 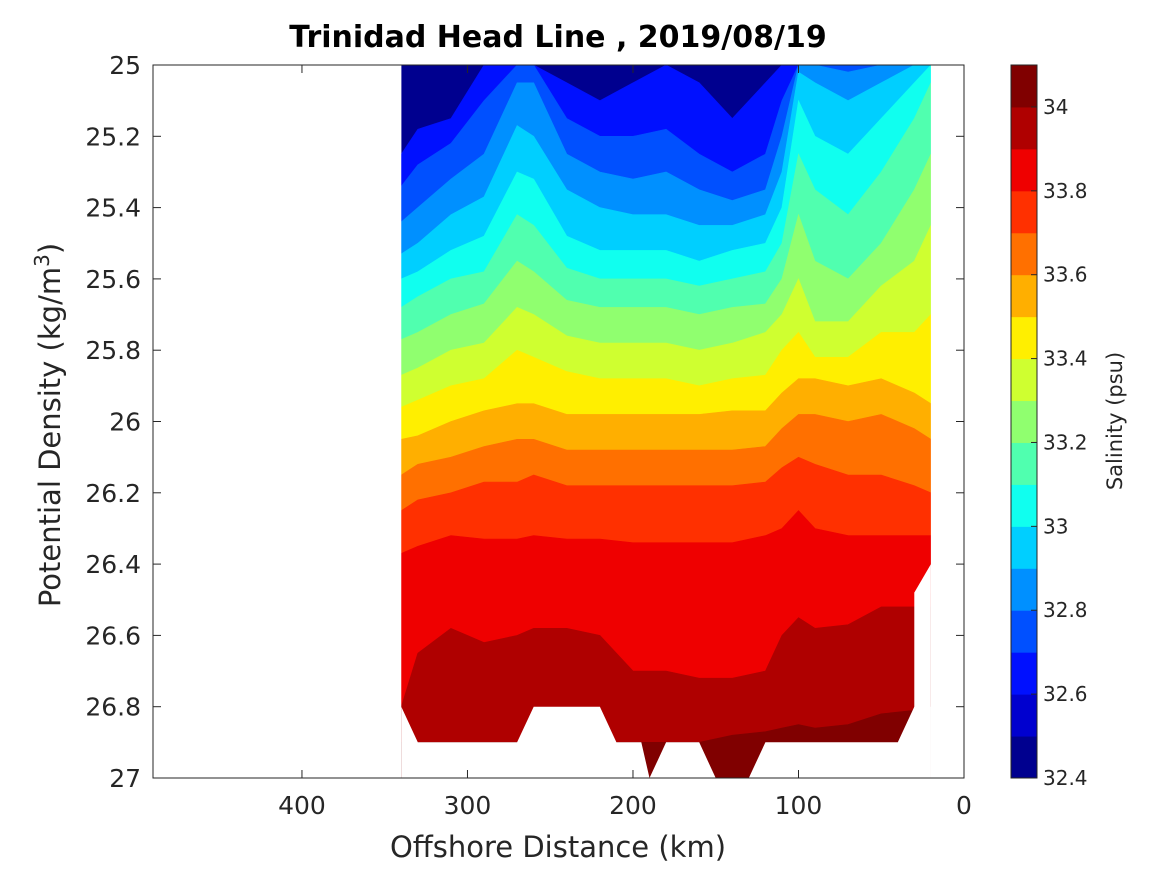 I want to click on x-tick-label: 200, so click(x=633, y=805).